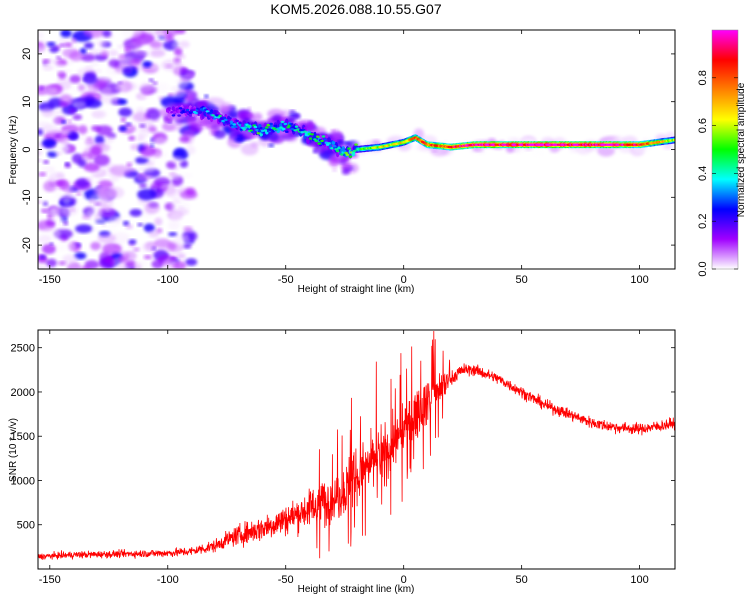 Image resolution: width=750 pixels, height=605 pixels. What do you see at coordinates (703, 173) in the screenshot?
I see `colorbar-tick-label: 0.4` at bounding box center [703, 173].